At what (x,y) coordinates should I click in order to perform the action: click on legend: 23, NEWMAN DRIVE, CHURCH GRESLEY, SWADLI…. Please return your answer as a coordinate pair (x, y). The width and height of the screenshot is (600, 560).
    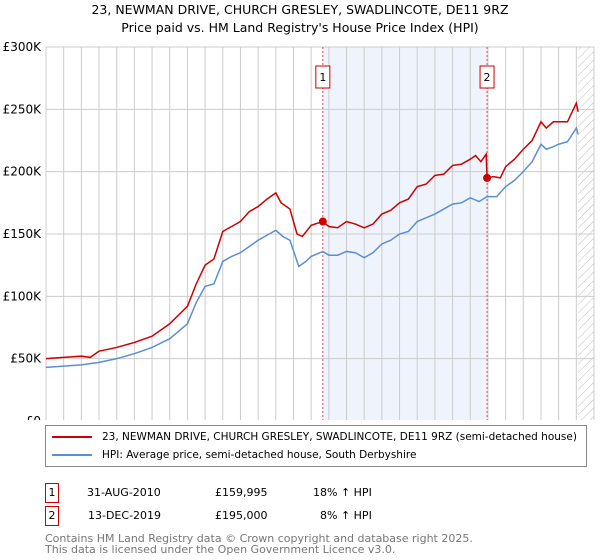
    Looking at the image, I should click on (316, 446).